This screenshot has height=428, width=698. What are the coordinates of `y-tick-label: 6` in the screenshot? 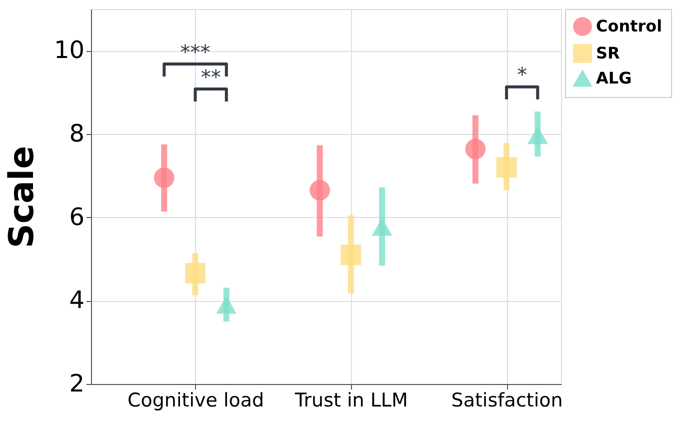 It's located at (76, 216).